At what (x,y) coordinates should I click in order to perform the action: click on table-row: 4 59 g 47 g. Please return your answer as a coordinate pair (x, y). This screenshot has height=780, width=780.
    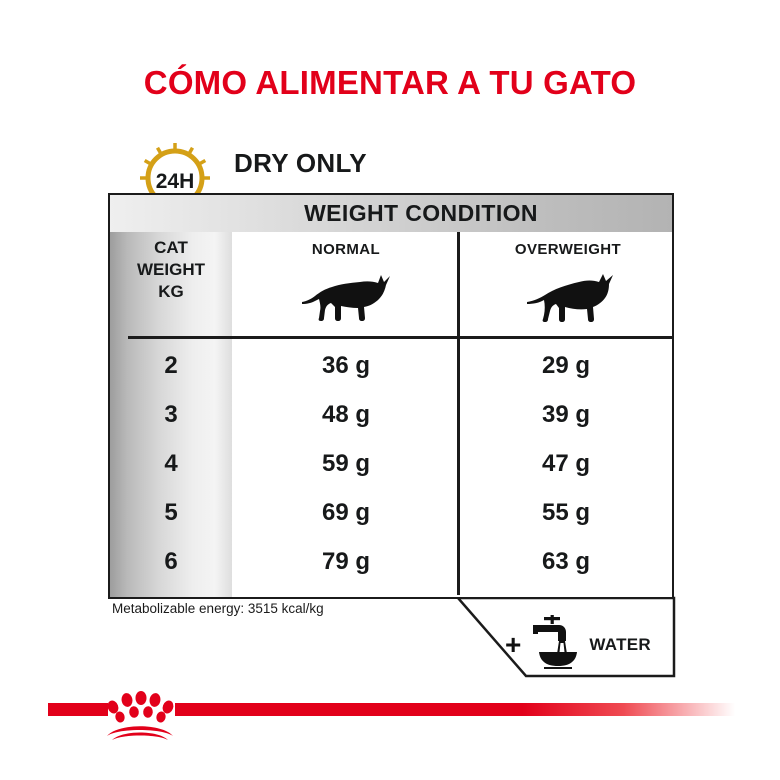
    Looking at the image, I should click on (391, 463).